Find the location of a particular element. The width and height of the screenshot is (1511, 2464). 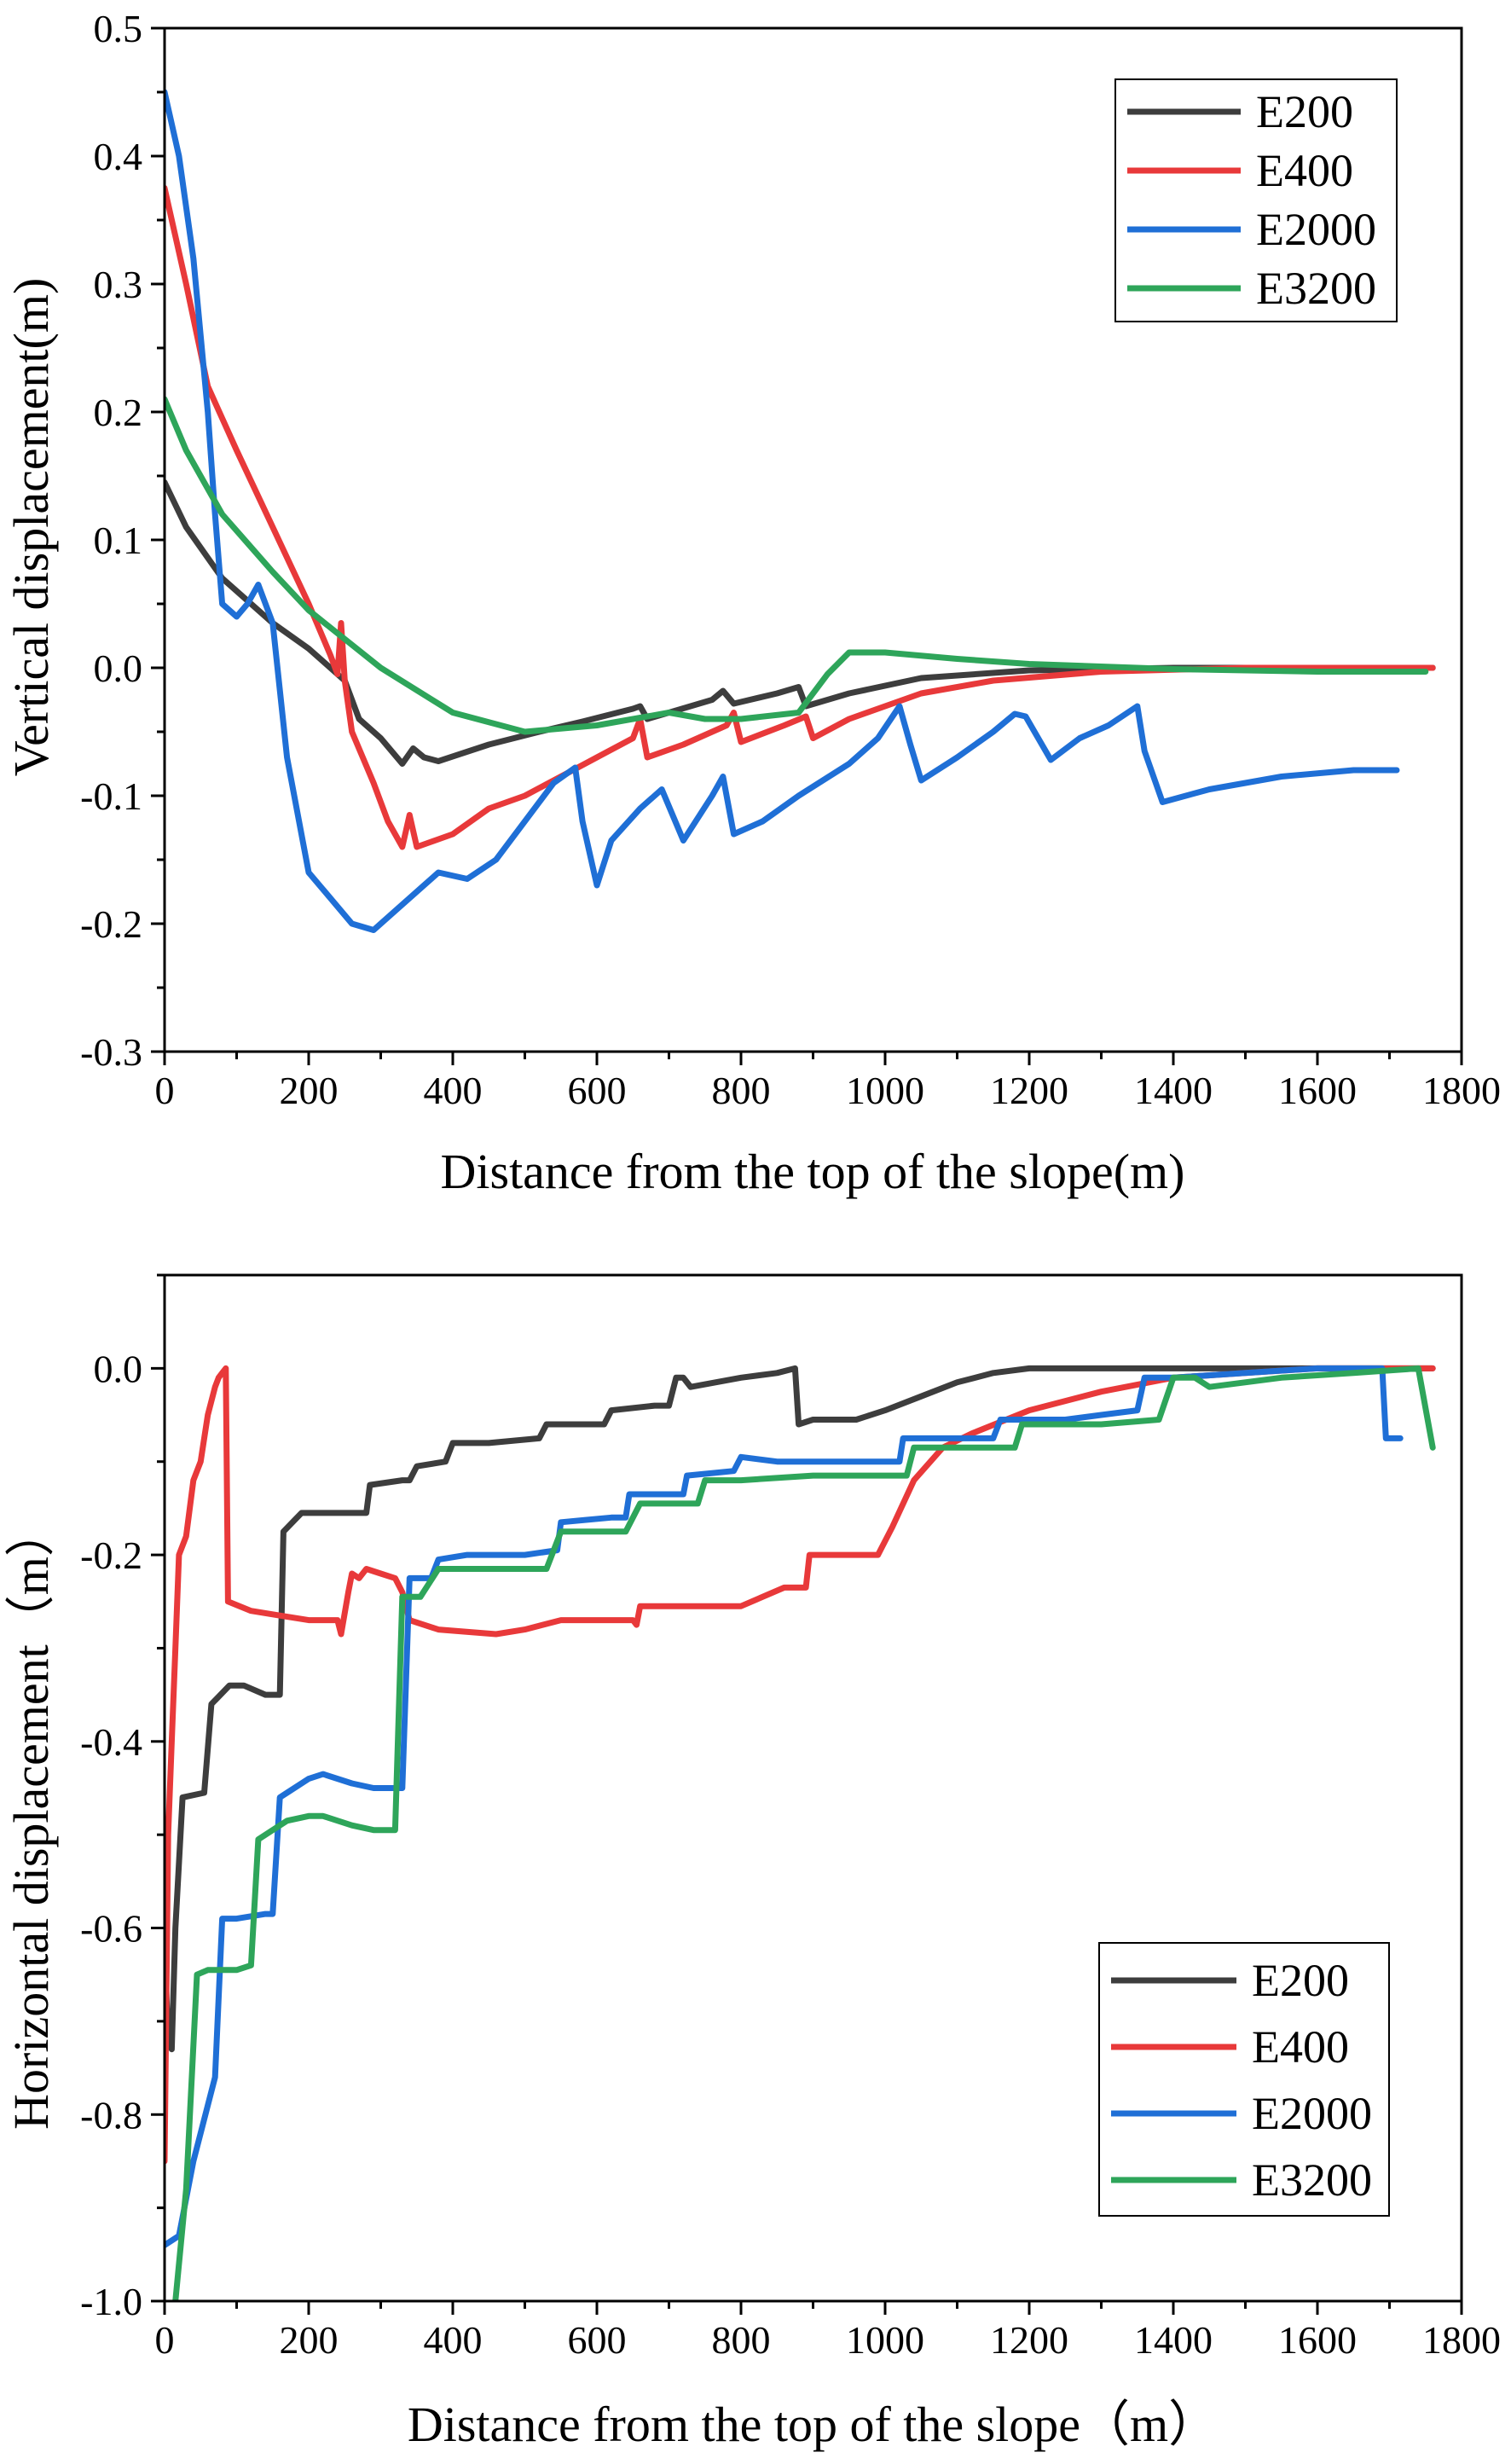

y-tick-label: 0.1 is located at coordinates (118, 540).